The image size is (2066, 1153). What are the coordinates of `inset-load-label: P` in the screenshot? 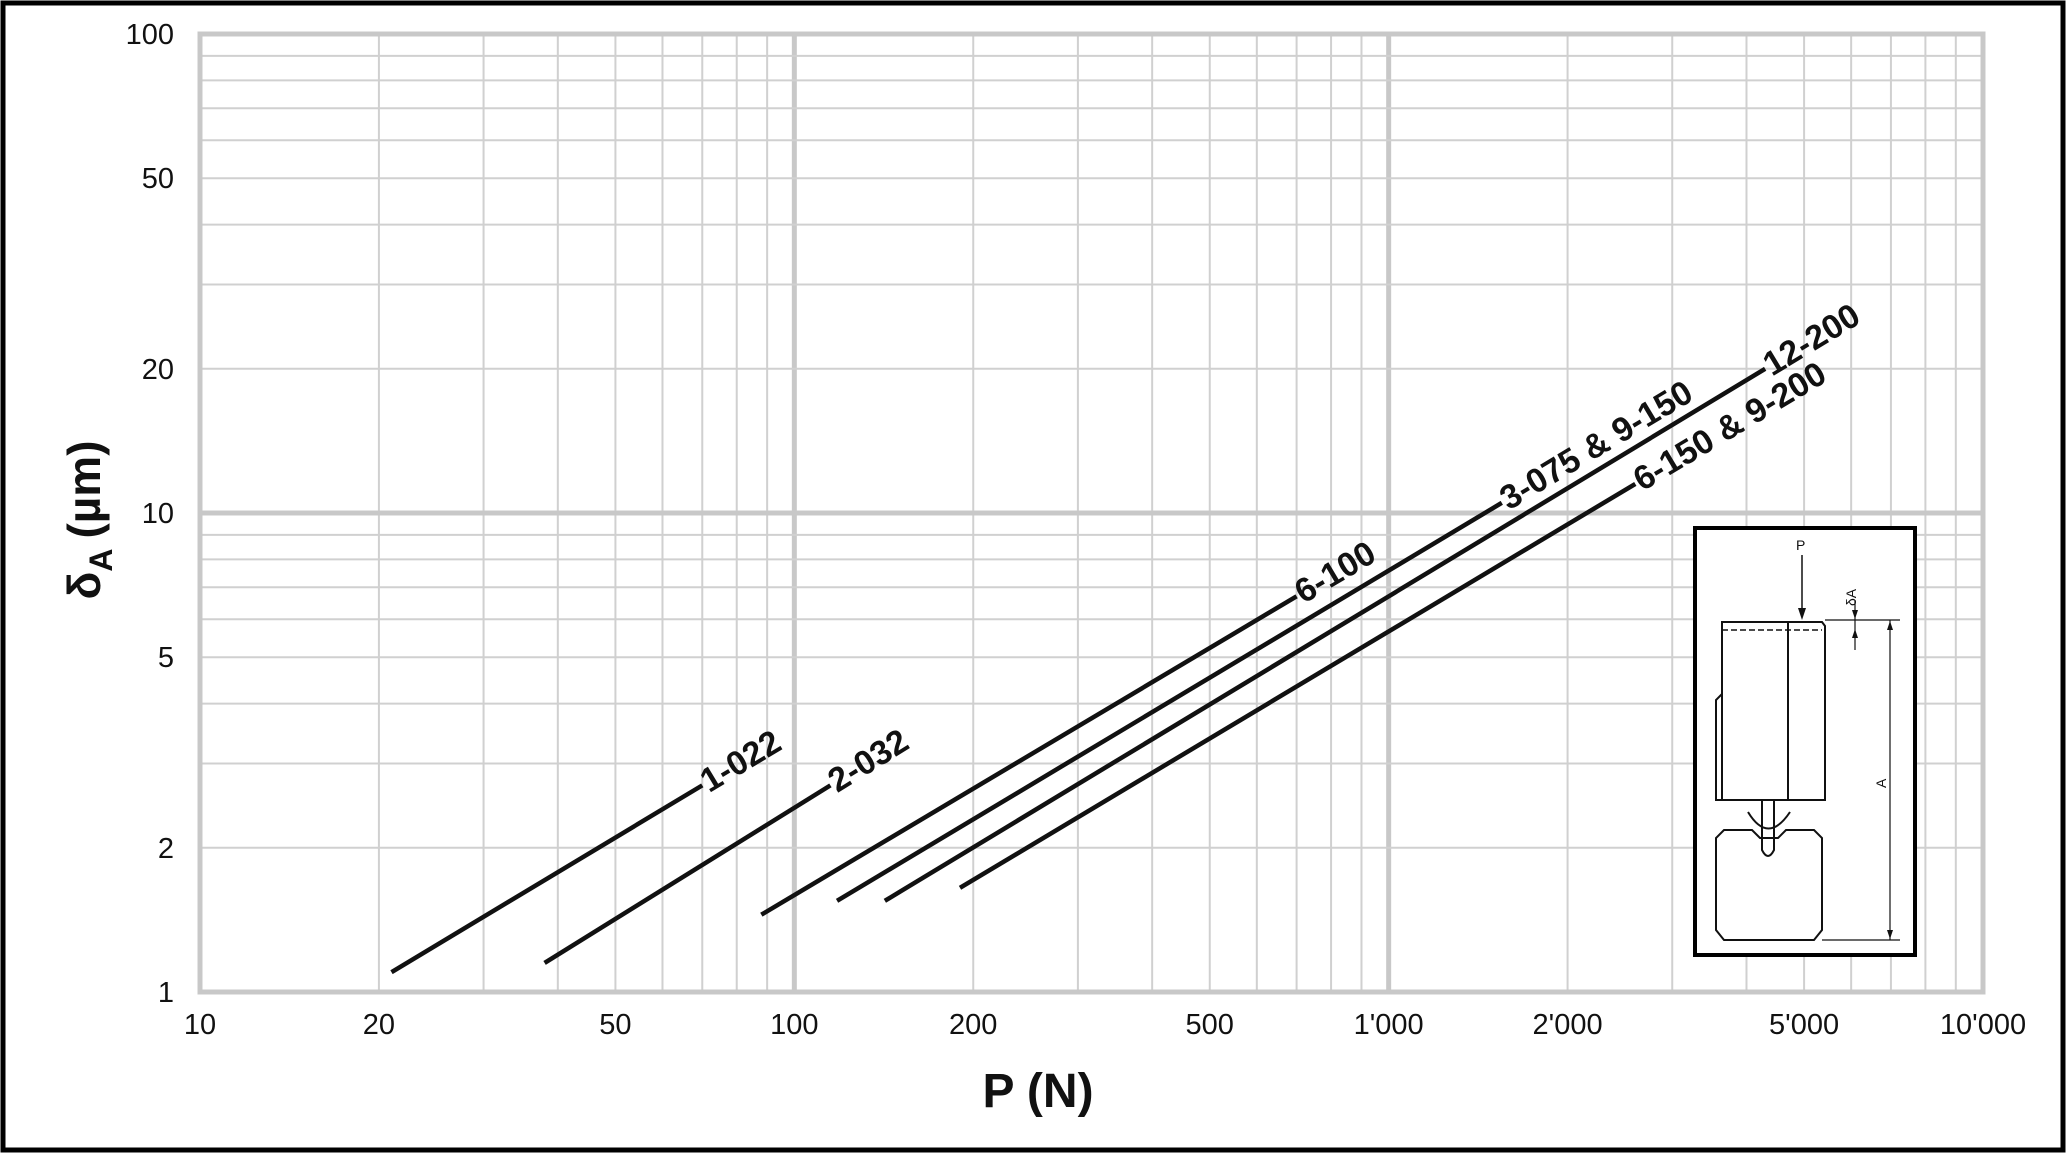 It's located at (1800, 545).